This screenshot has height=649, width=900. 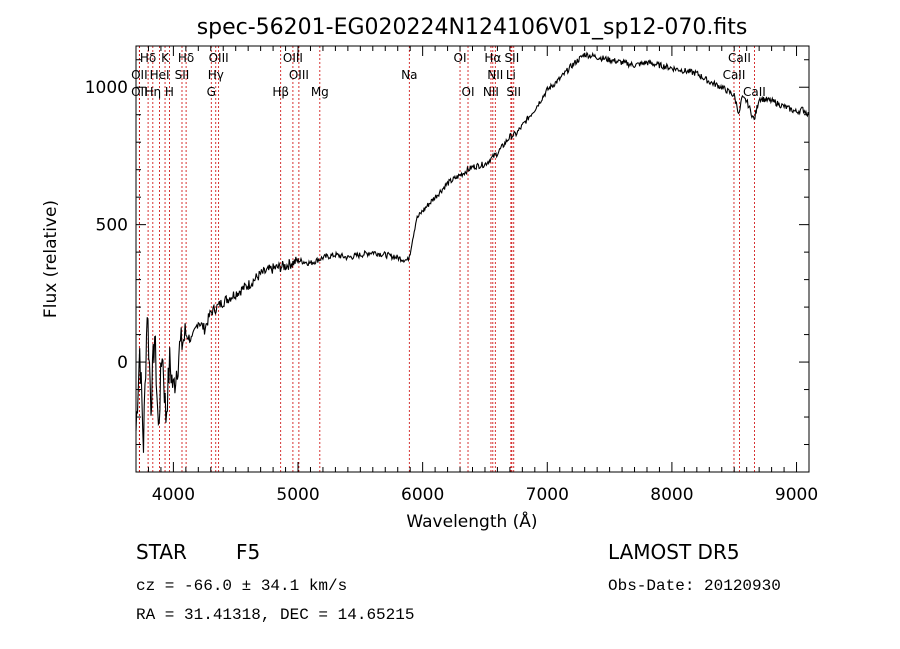 What do you see at coordinates (492, 58) in the screenshot?
I see `spectral-line-label: Hα` at bounding box center [492, 58].